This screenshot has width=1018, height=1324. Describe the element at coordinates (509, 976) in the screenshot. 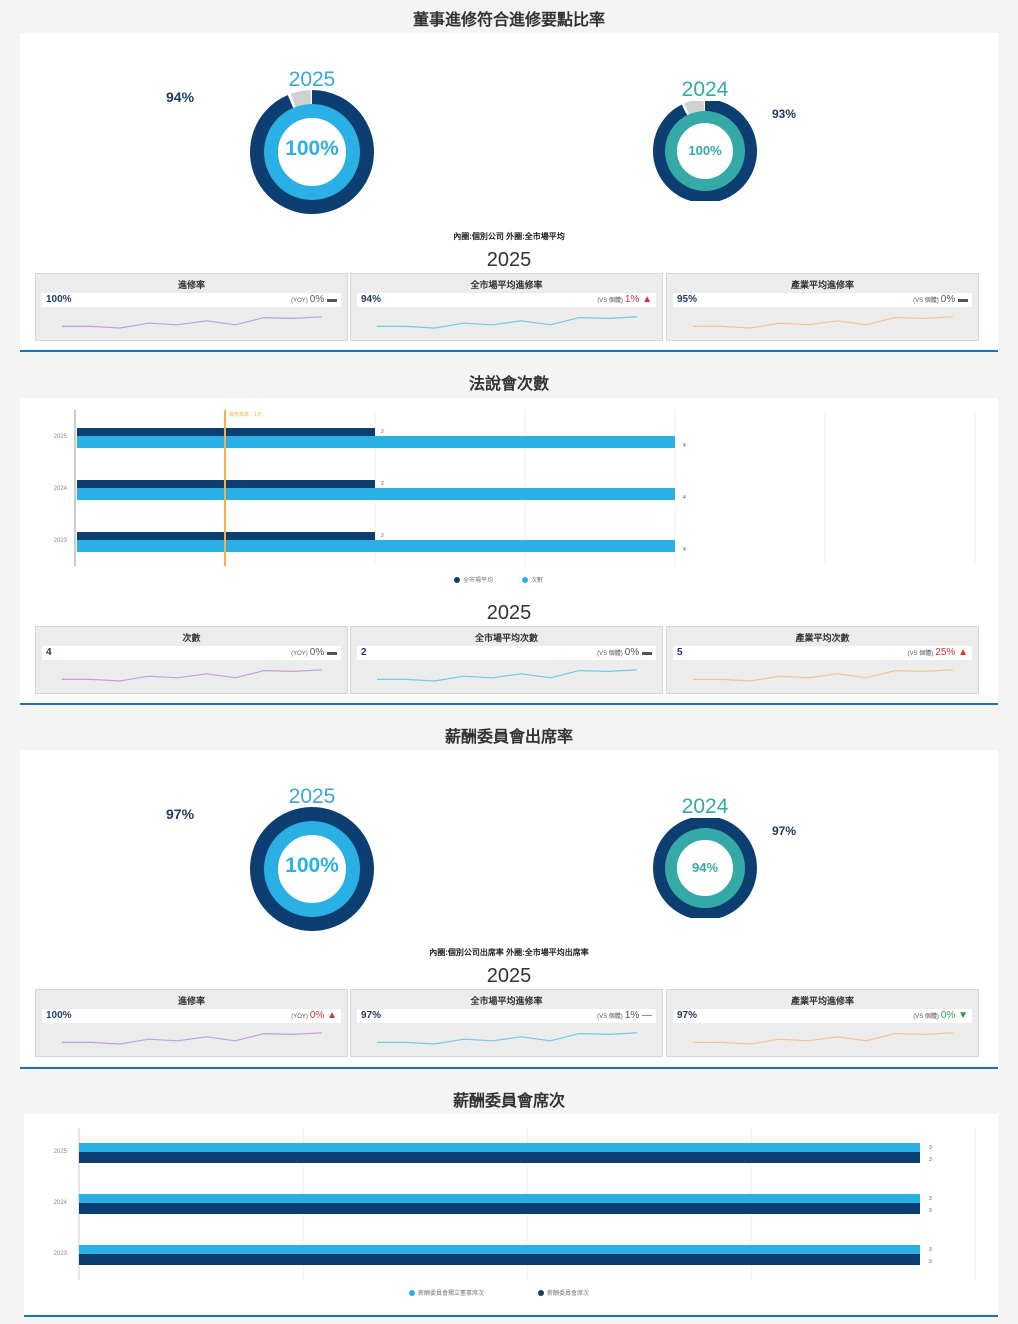

I see `section3-year: 2025` at that location.